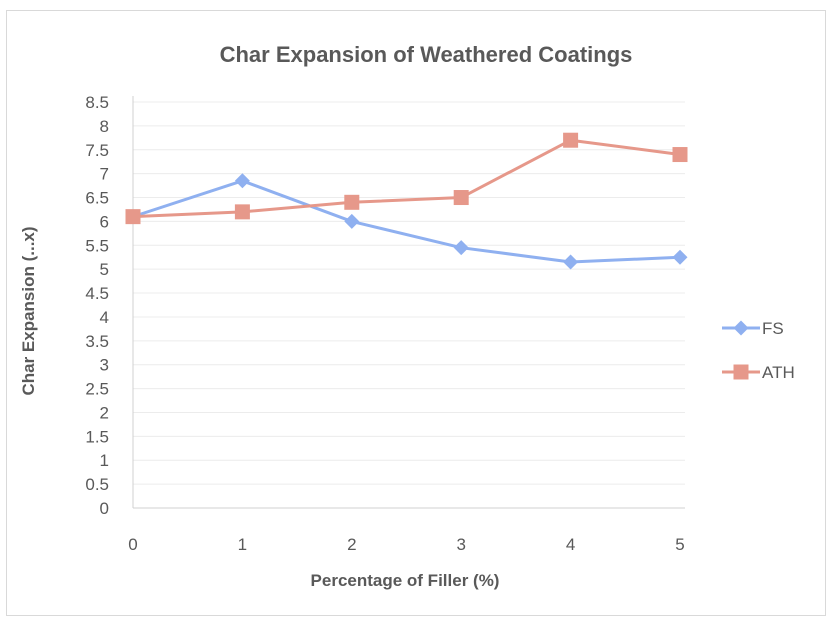 The image size is (834, 622). I want to click on y-axis-title: Char Expansion (...x), so click(28, 310).